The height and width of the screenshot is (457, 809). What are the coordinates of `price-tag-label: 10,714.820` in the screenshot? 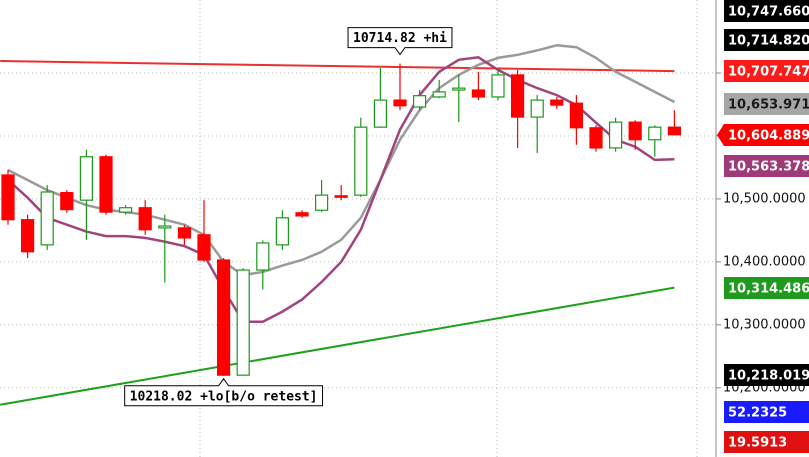 It's located at (768, 41).